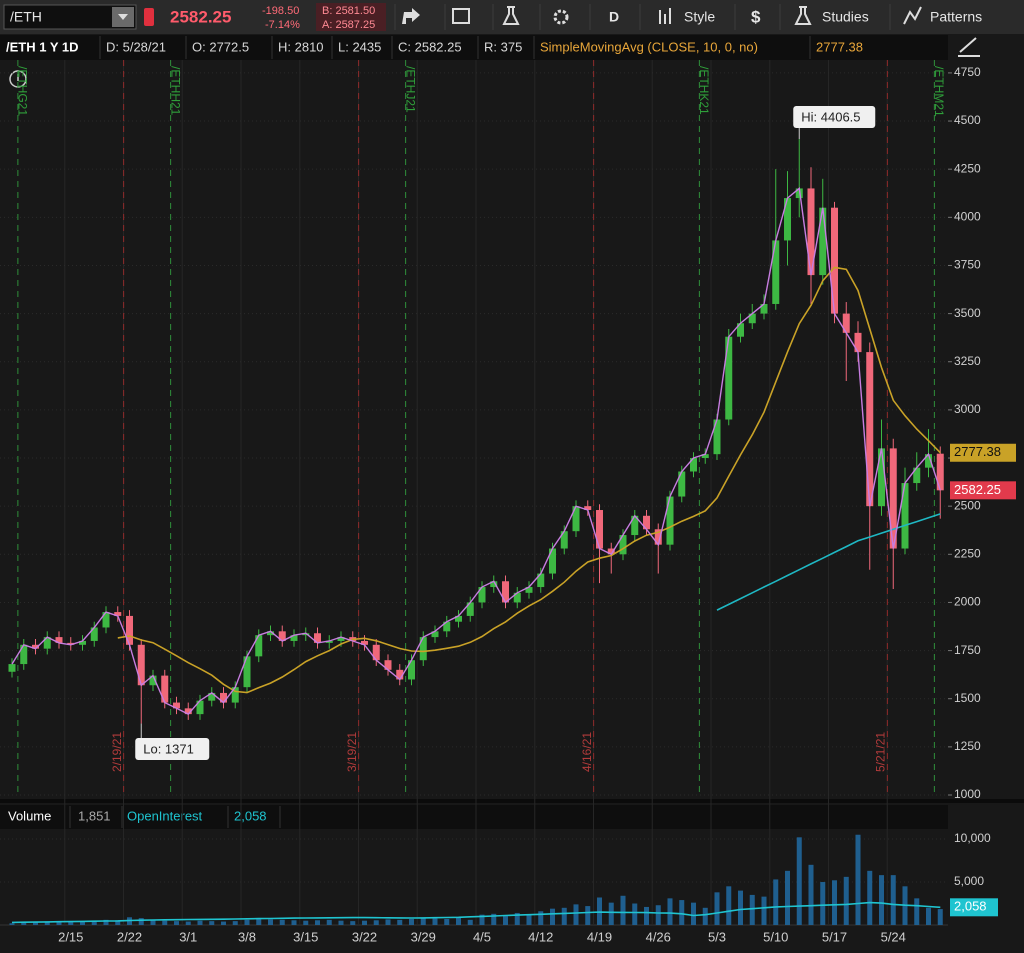 This screenshot has height=953, width=1024. I want to click on x-tick-label: 4/5, so click(482, 936).